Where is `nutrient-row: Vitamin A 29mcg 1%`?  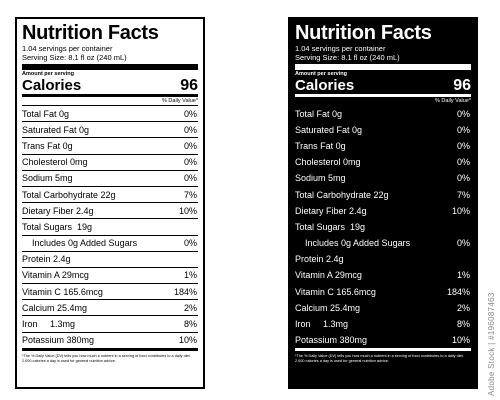
nutrient-row: Vitamin A 29mcg 1% is located at coordinates (110, 274).